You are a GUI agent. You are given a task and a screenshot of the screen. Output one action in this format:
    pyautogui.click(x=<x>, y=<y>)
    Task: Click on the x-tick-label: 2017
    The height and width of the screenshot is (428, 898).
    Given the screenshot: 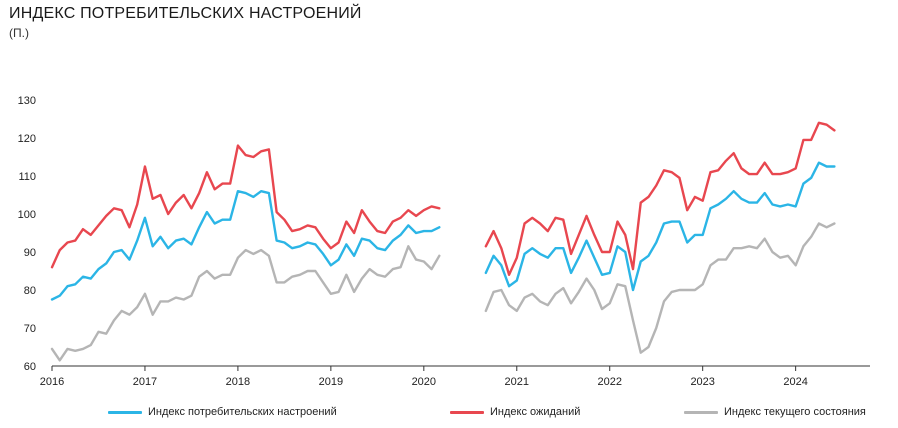 What is the action you would take?
    pyautogui.click(x=145, y=382)
    